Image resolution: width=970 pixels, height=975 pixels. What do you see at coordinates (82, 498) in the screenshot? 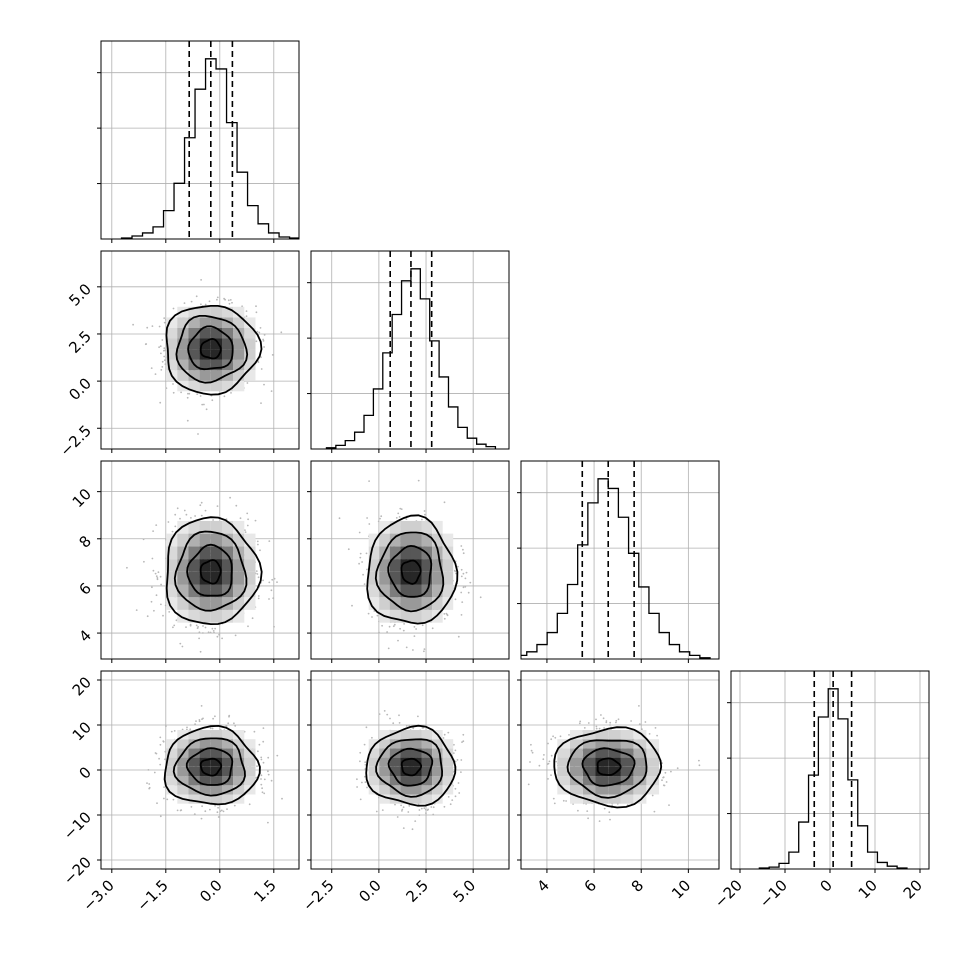
I see `y-tick-label: 10` at bounding box center [82, 498].